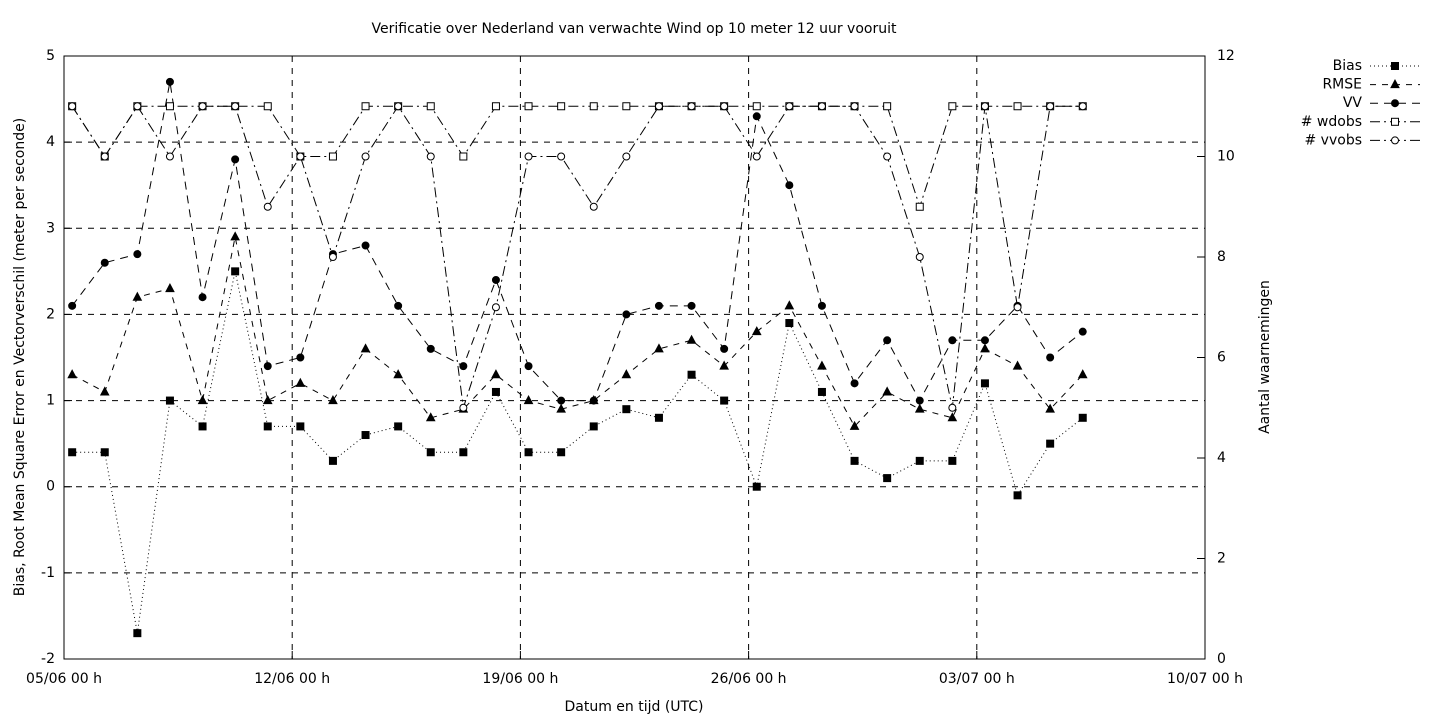 The height and width of the screenshot is (720, 1440). Describe the element at coordinates (50, 56) in the screenshot. I see `y-tick-label: 5` at that location.